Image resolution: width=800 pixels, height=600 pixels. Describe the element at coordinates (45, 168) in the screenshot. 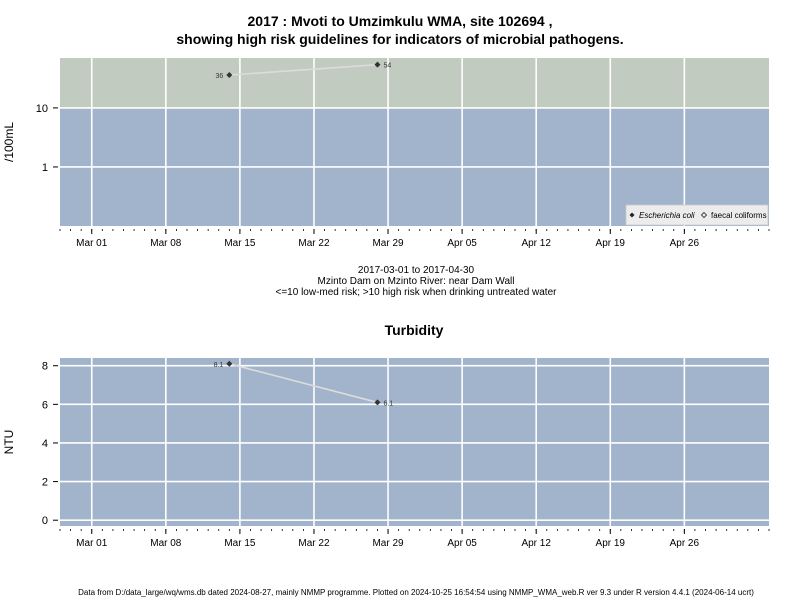

I see `y-tick-label: 1` at that location.